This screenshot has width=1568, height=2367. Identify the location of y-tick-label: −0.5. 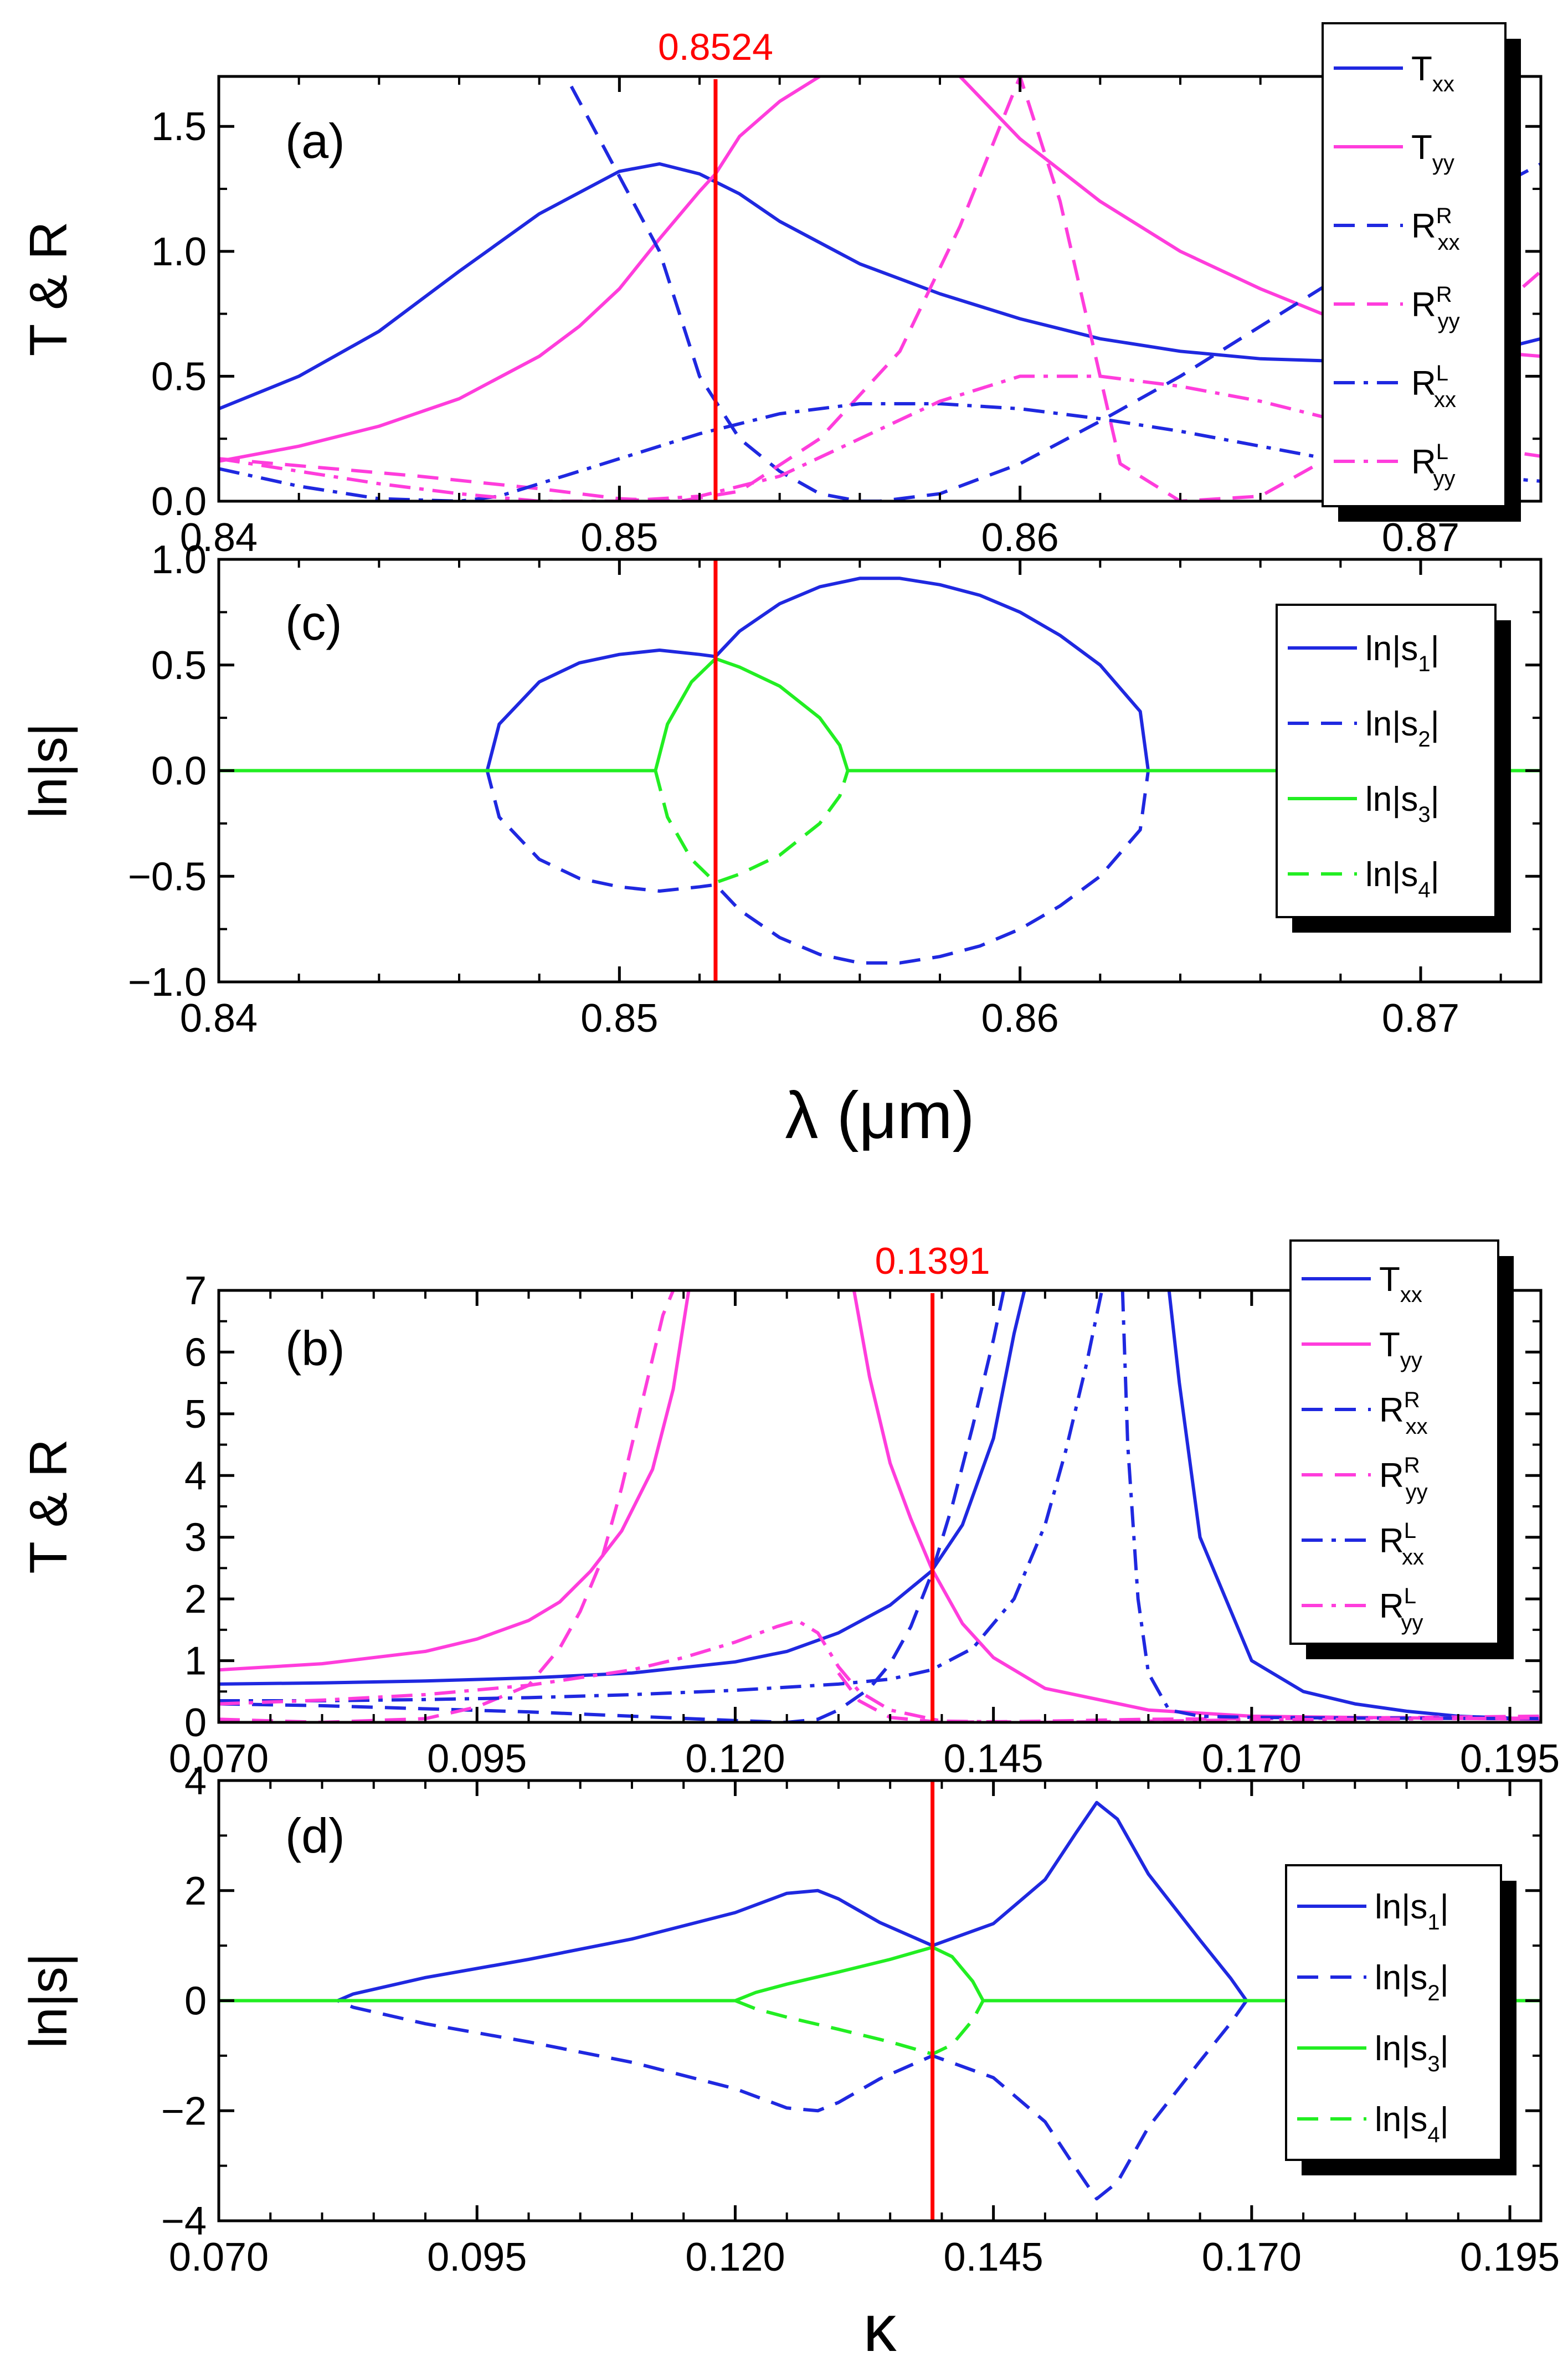
(168, 877).